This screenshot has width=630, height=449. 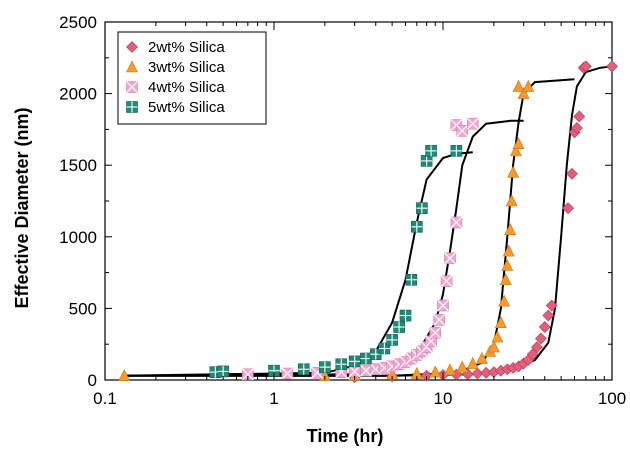 What do you see at coordinates (105, 398) in the screenshot?
I see `x-tick-label: 0.1` at bounding box center [105, 398].